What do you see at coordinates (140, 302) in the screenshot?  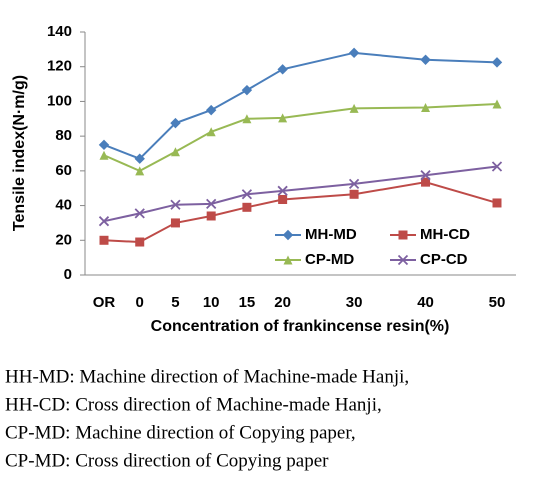 I see `x-tick-label: 0` at bounding box center [140, 302].